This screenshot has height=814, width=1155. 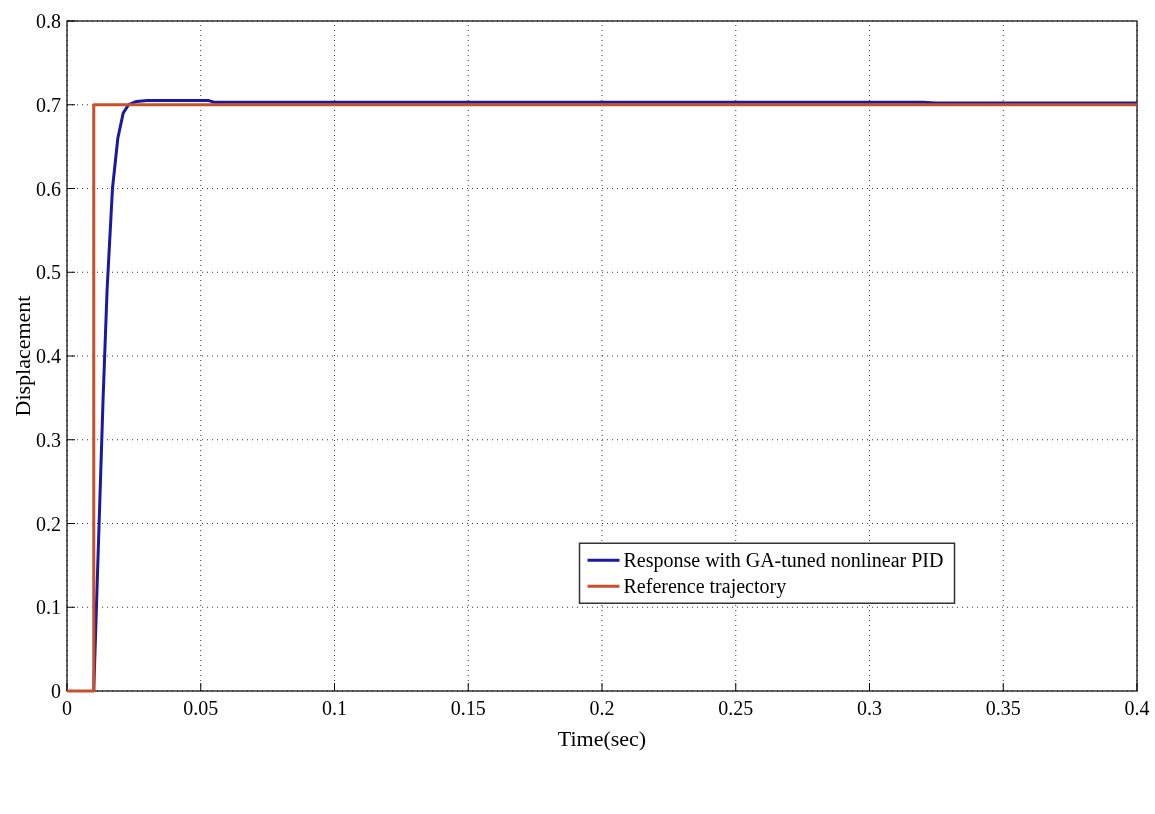 I want to click on x-tick-label: 0.4, so click(x=1137, y=708).